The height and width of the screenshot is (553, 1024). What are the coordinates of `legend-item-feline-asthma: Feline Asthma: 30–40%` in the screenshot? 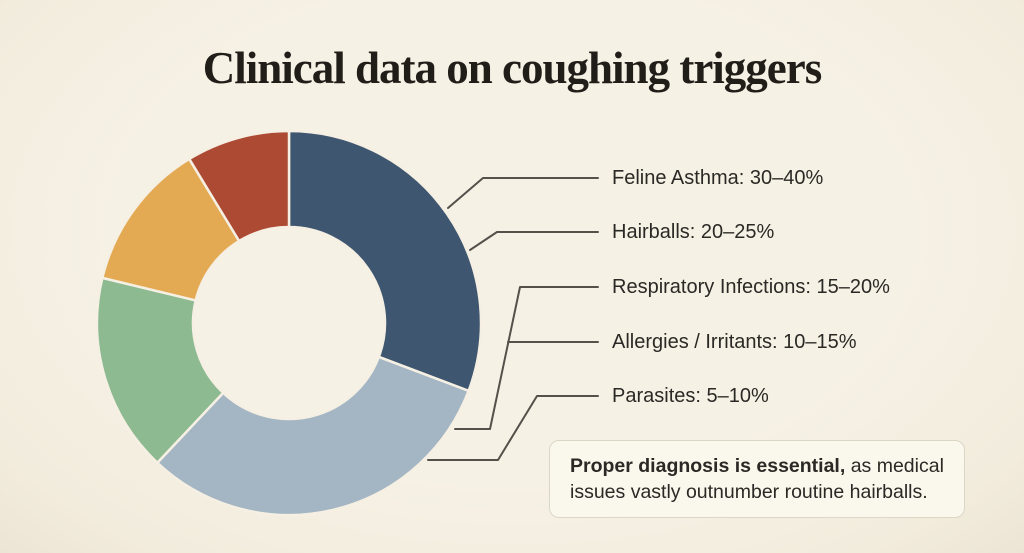 It's located at (718, 178).